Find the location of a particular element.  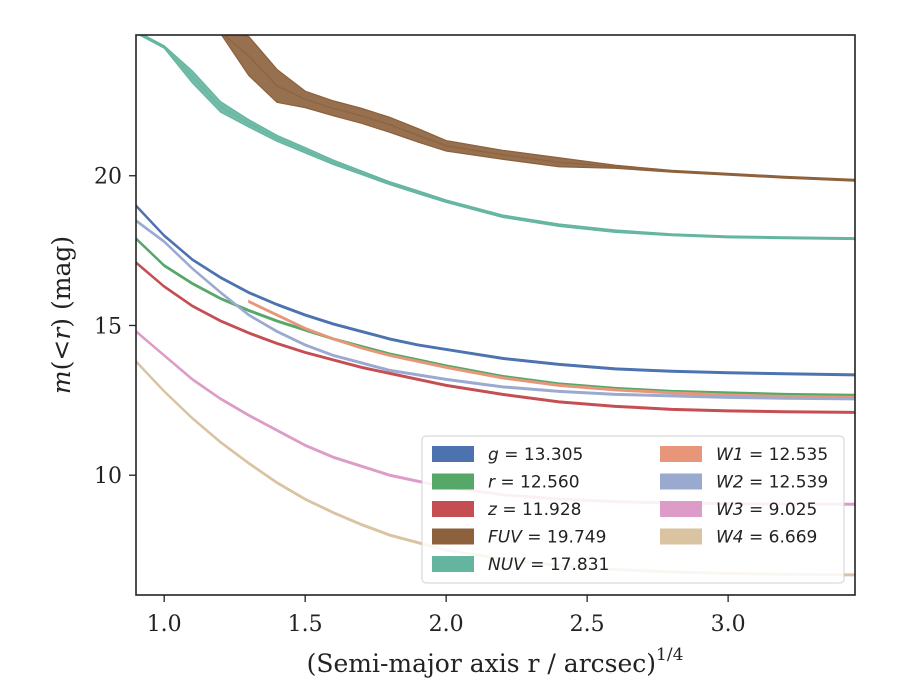

legend-label-g: g = 13.305 is located at coordinates (535, 455).